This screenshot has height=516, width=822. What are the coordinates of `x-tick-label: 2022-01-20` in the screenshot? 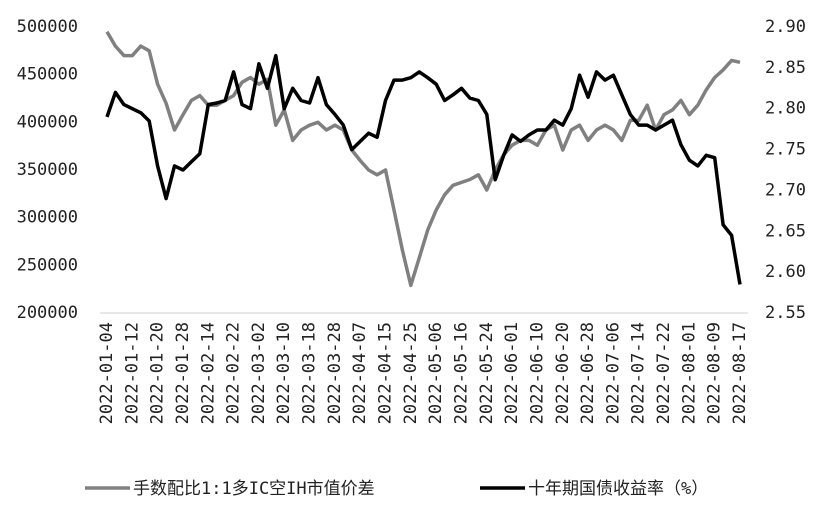 It's located at (158, 373).